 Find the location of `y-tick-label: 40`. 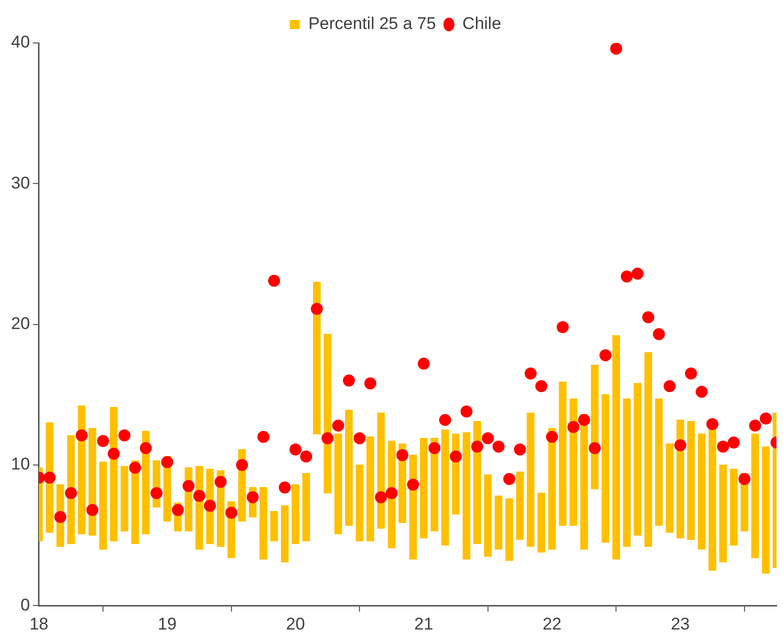

y-tick-label: 40 is located at coordinates (20, 42).